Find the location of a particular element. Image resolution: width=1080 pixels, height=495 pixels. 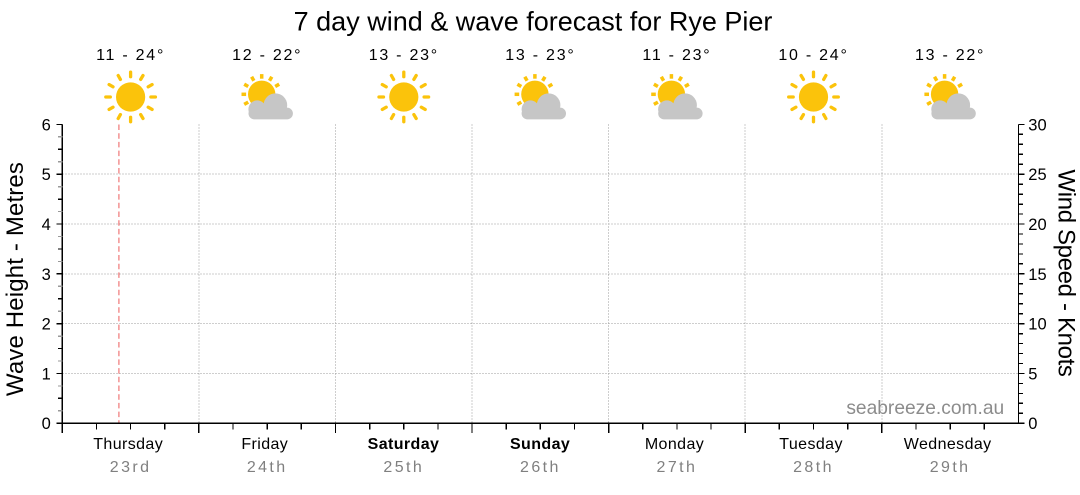

svg-text: 28th is located at coordinates (813, 467).